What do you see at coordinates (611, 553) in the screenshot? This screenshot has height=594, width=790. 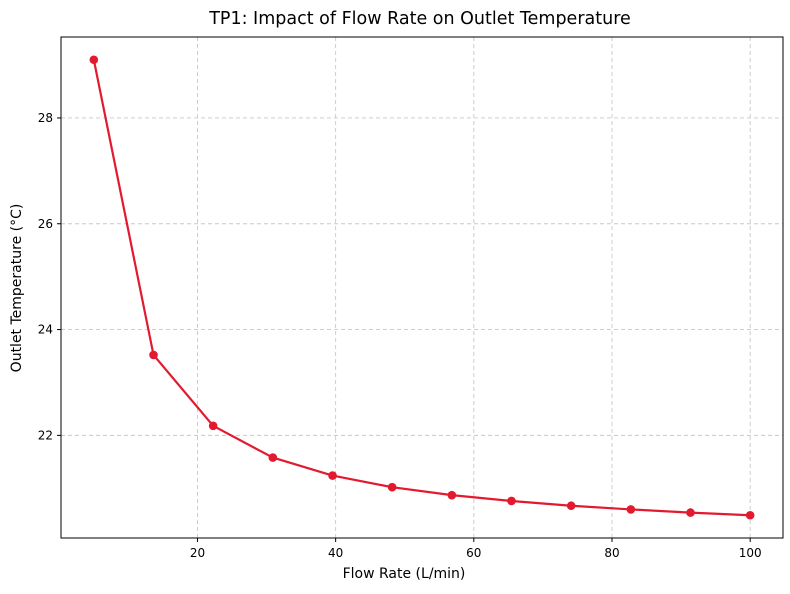 I see `x-tick-label: 80` at bounding box center [611, 553].